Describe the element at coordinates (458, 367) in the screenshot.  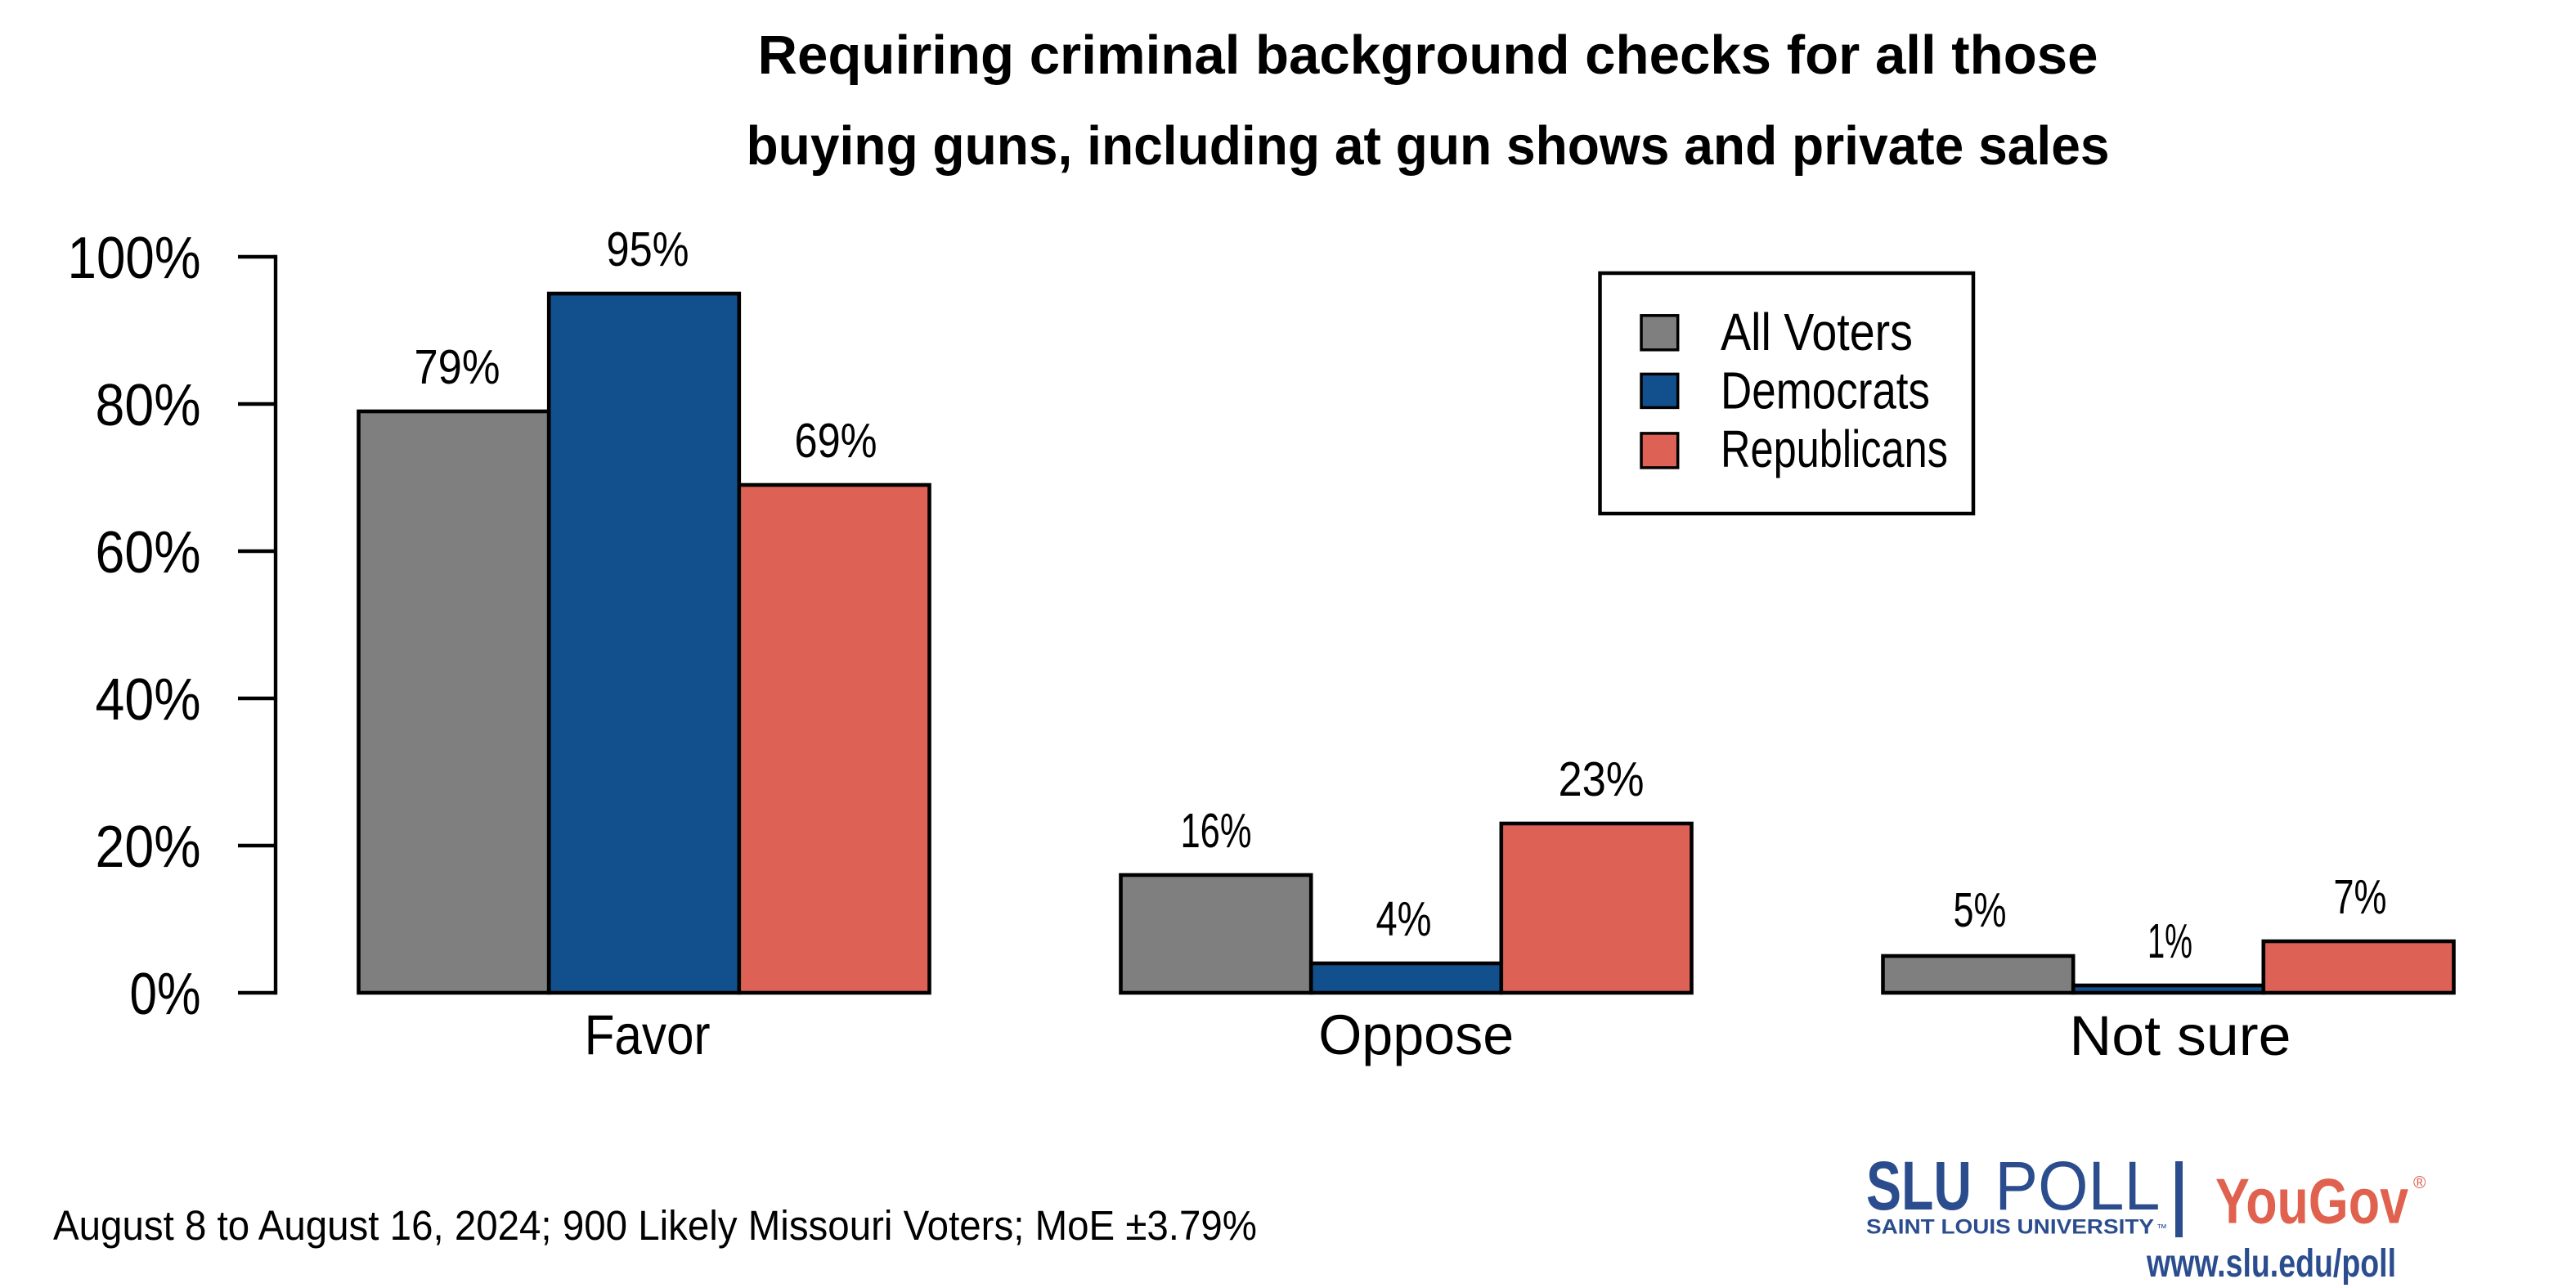
I see `svg-text: 79%` at that location.